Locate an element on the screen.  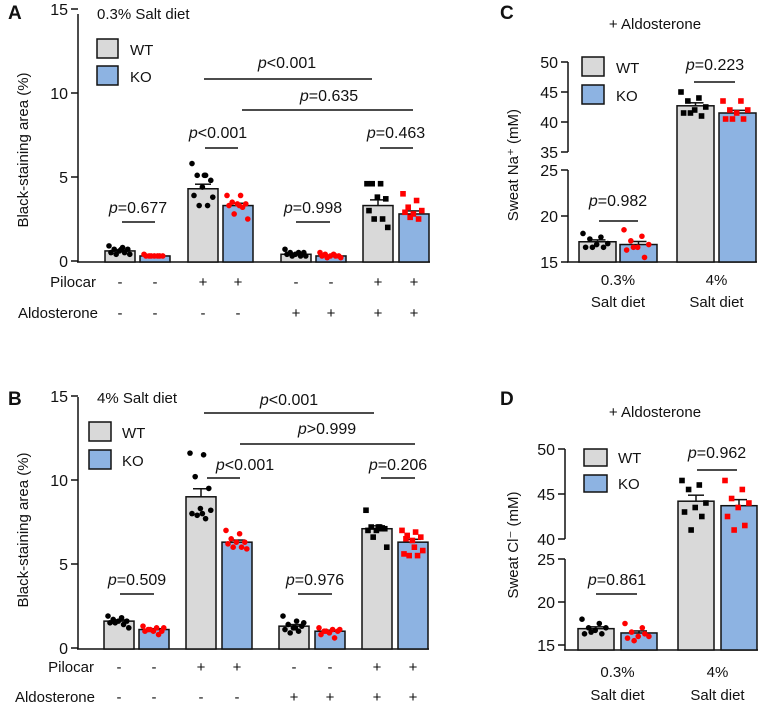
p-value: =0.223 is located at coordinates (719, 65).